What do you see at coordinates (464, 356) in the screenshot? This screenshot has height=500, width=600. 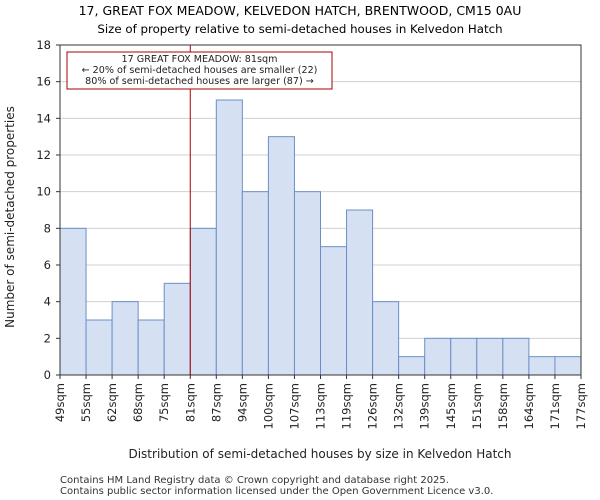 I see `bar-145sqm` at bounding box center [464, 356].